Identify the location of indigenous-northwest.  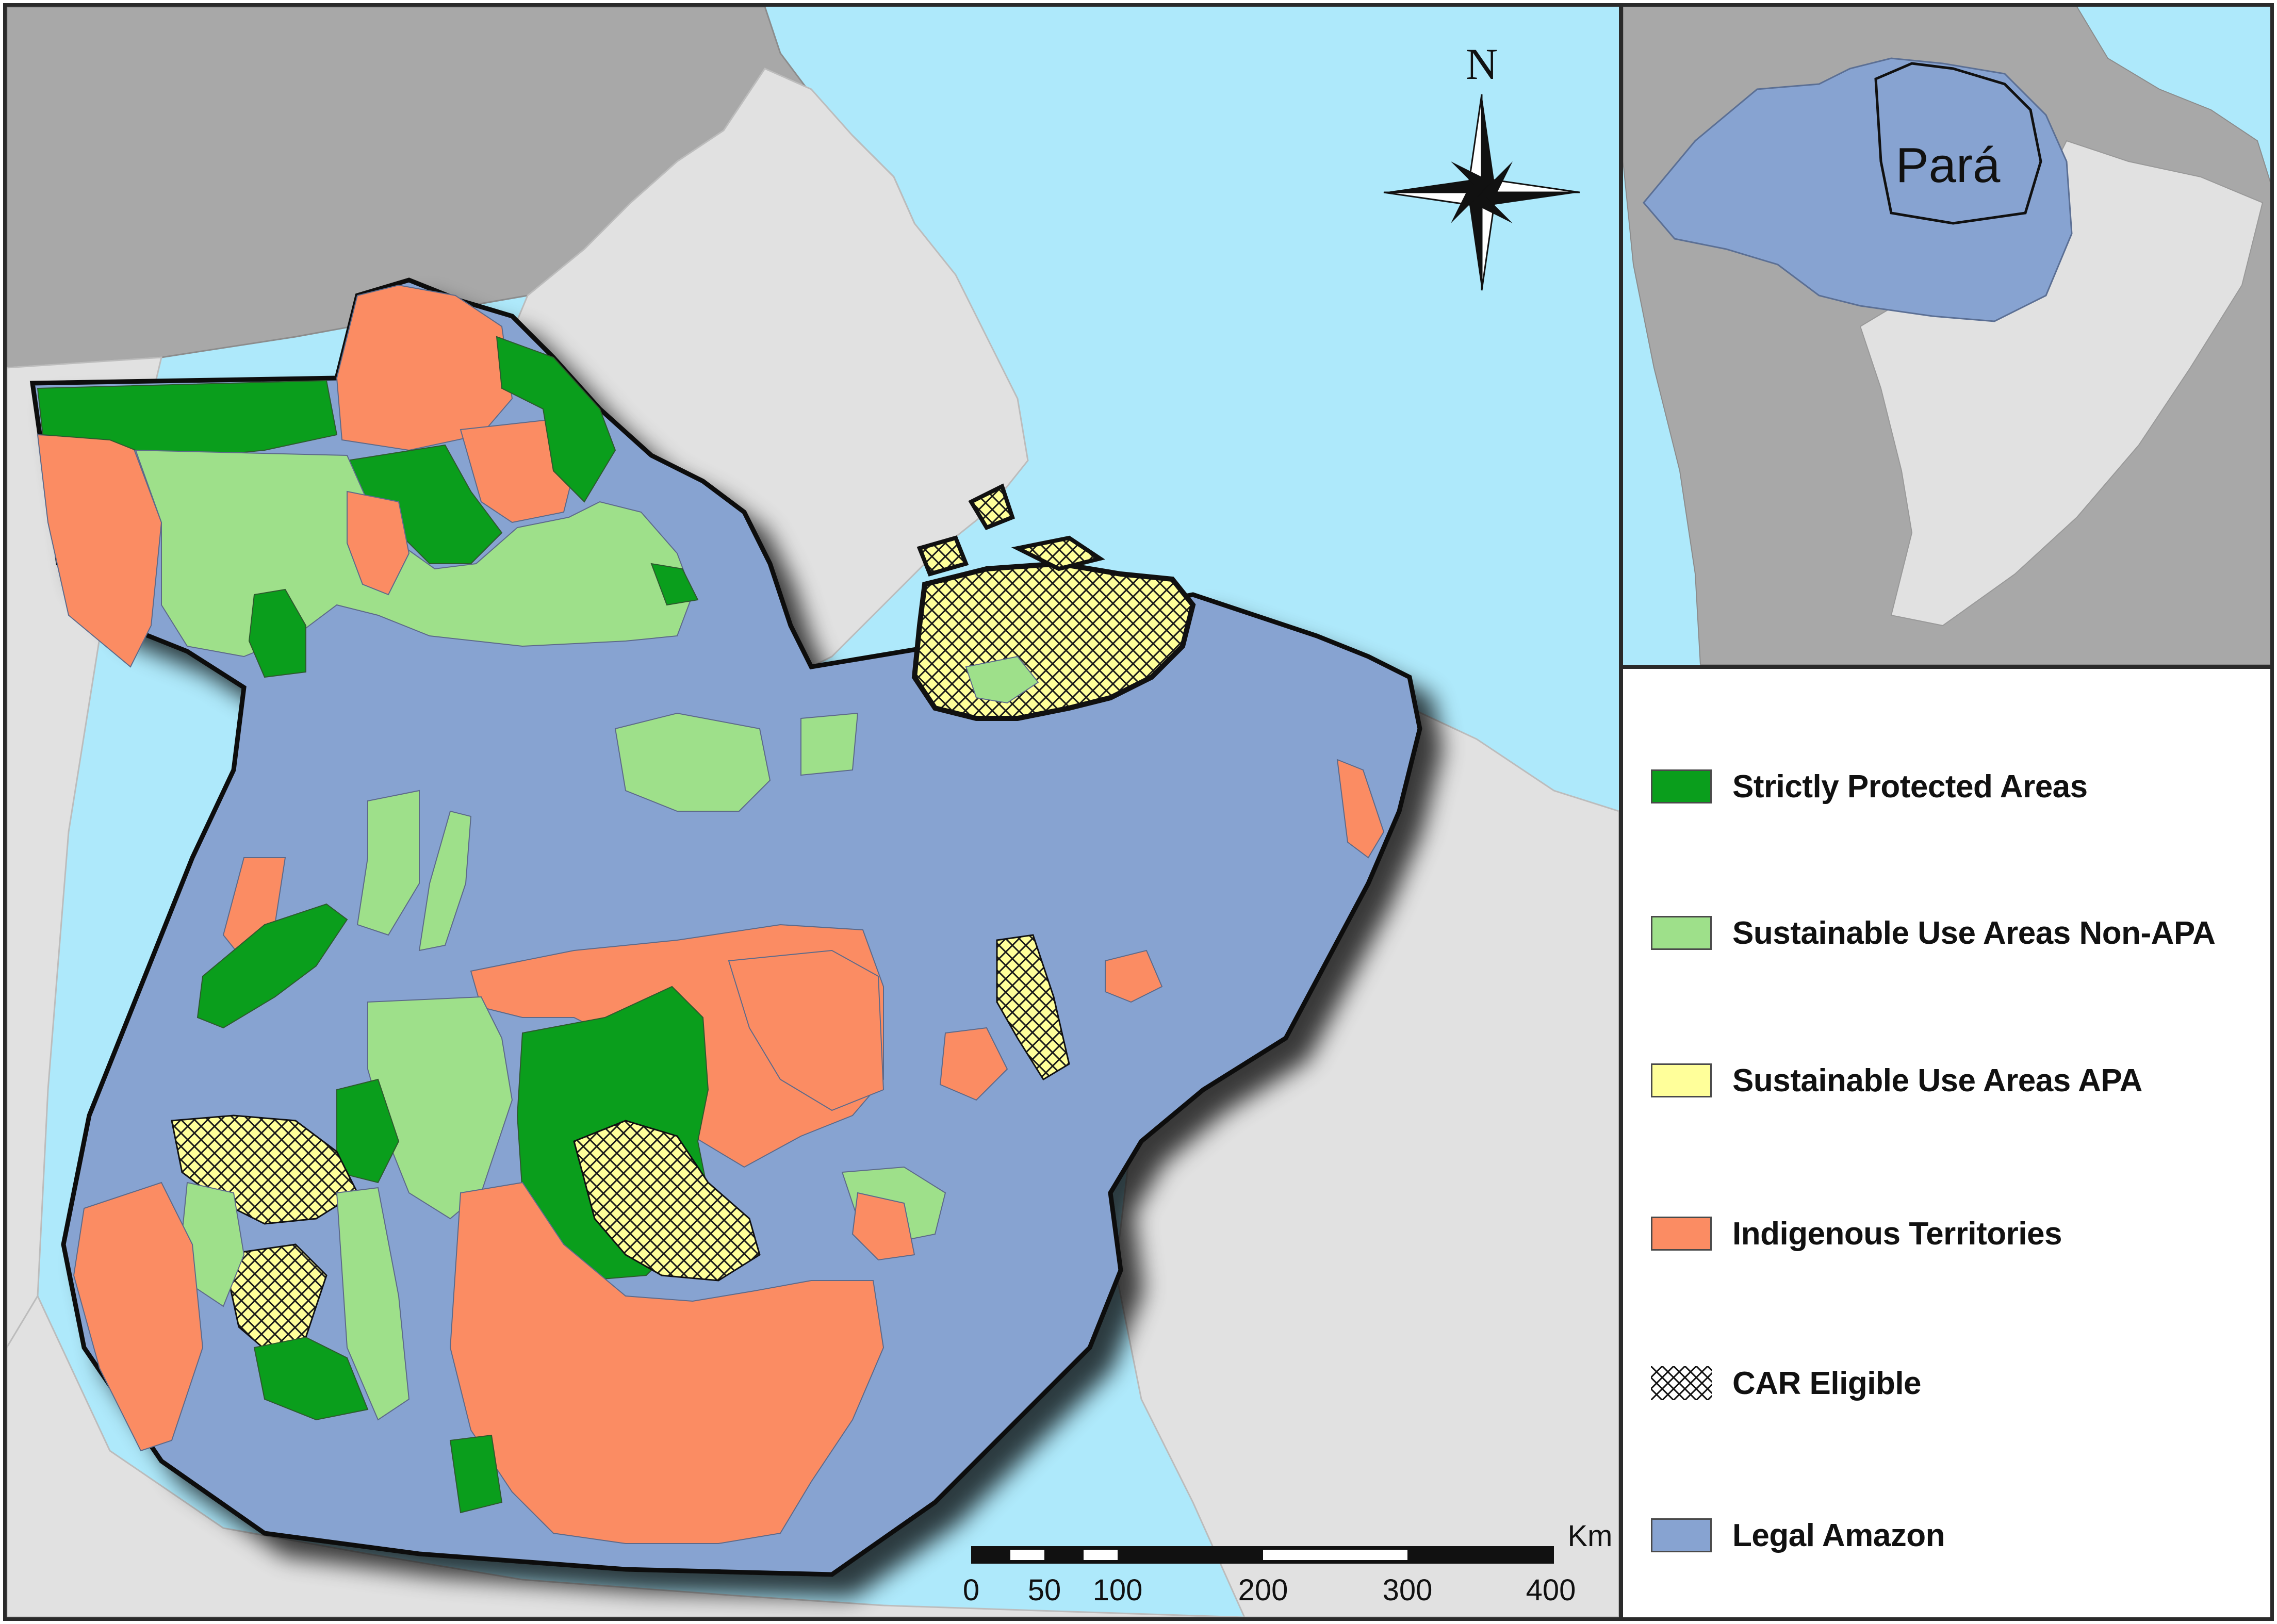
(99, 551).